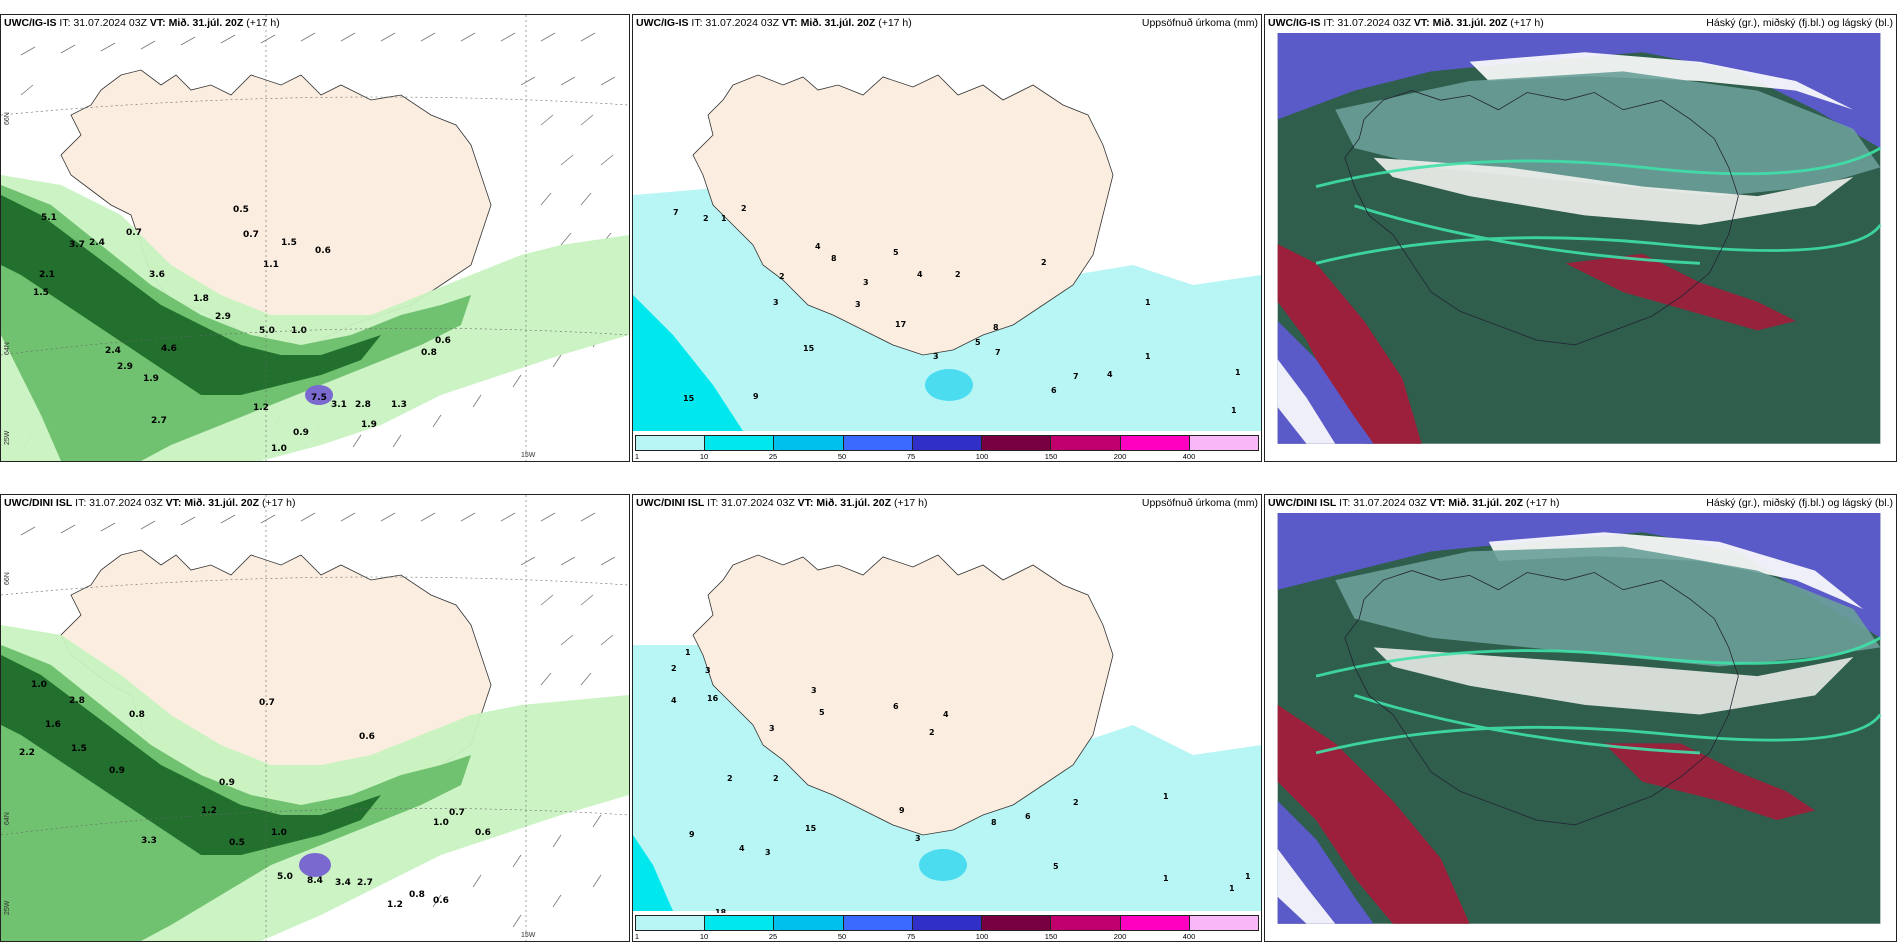 This screenshot has width=1900, height=950. What do you see at coordinates (1541, 218) in the screenshot?
I see `iceland-outline` at bounding box center [1541, 218].